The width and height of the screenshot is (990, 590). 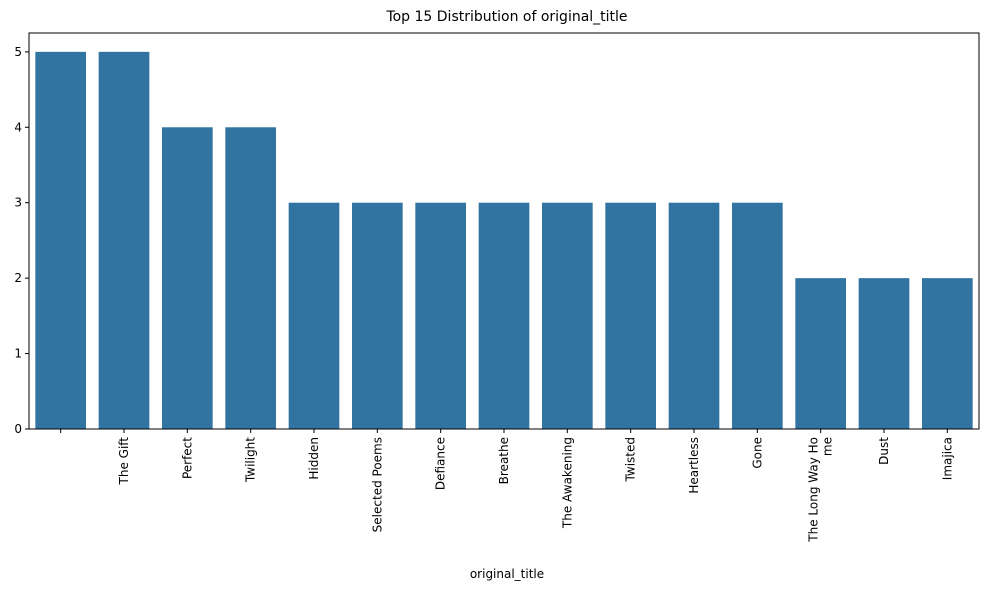 What do you see at coordinates (504, 460) in the screenshot?
I see `x-tick-label: Breathe` at bounding box center [504, 460].